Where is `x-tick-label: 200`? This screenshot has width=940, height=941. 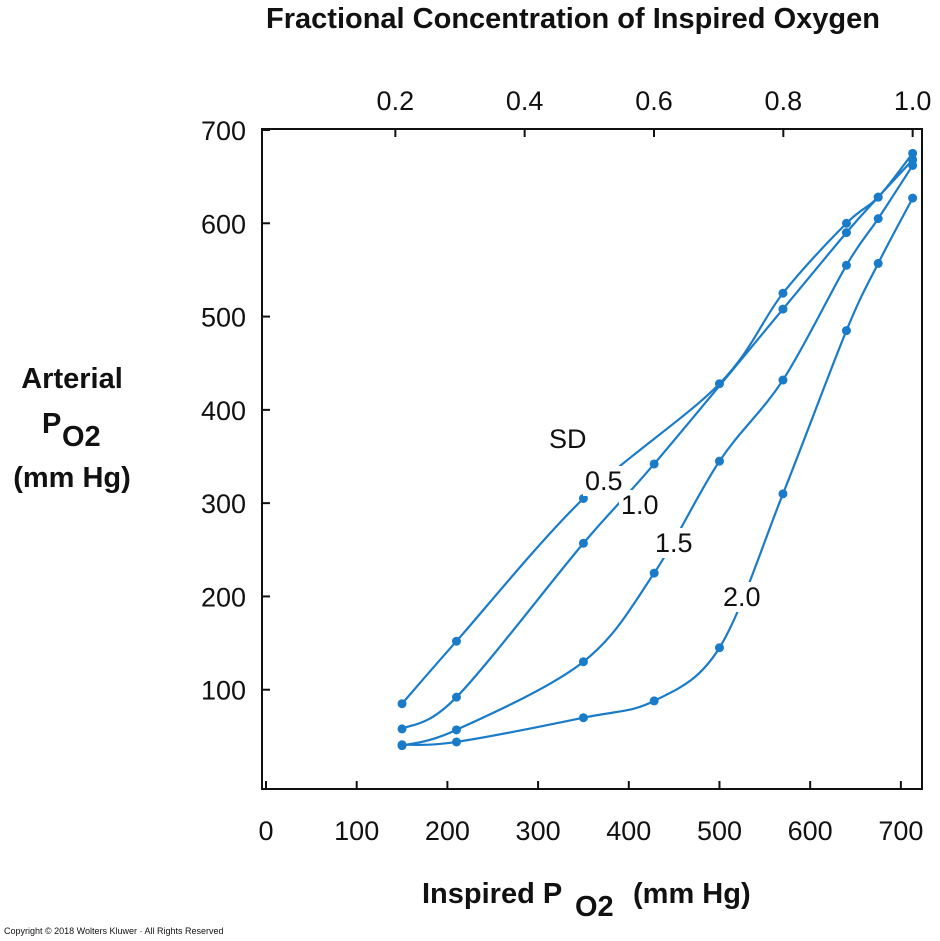 x-tick-label: 200 is located at coordinates (447, 831).